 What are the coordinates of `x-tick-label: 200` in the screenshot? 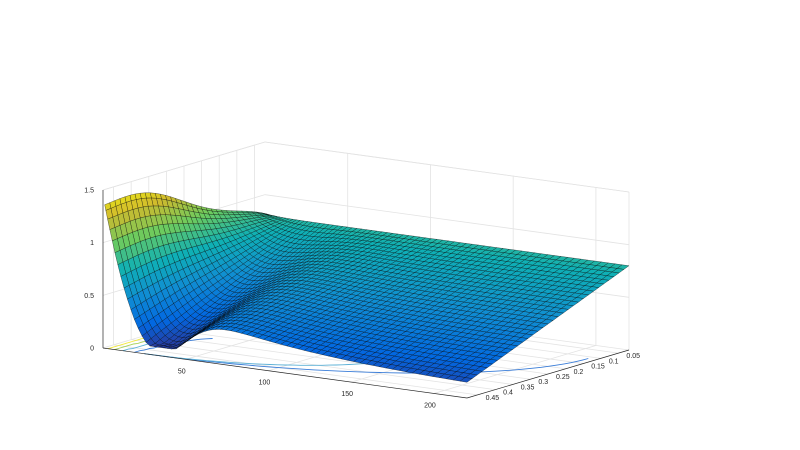 It's located at (430, 405).